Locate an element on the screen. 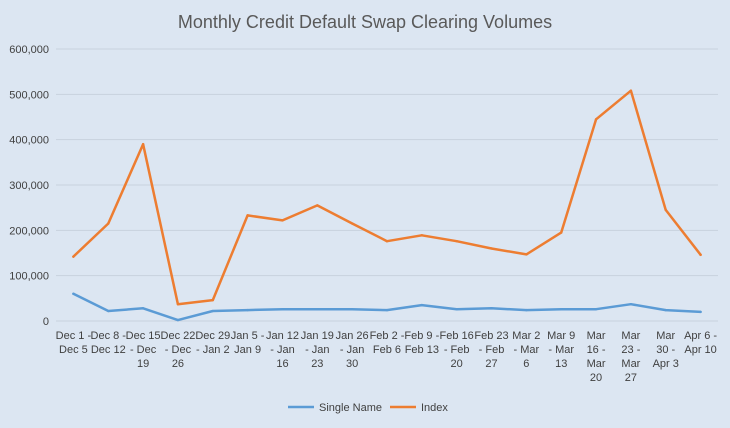 Image resolution: width=730 pixels, height=428 pixels. x-tick-label: Mar 9- Mar 13 is located at coordinates (561, 350).